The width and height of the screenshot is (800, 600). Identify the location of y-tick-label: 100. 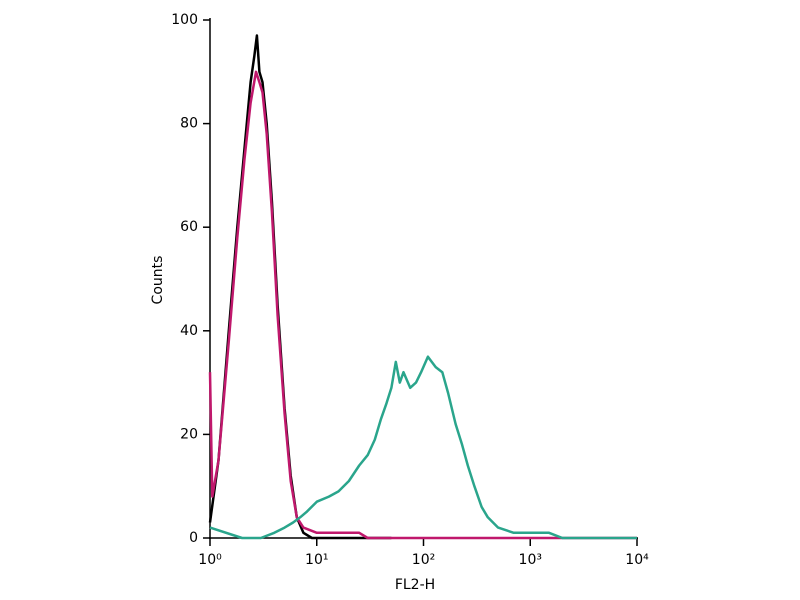
(184, 20).